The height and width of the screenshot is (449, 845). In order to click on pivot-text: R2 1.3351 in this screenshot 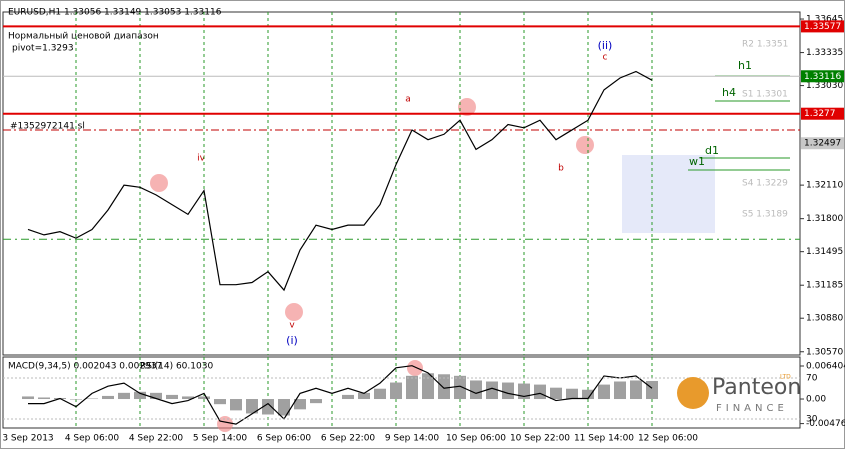, I will do `click(765, 45)`.